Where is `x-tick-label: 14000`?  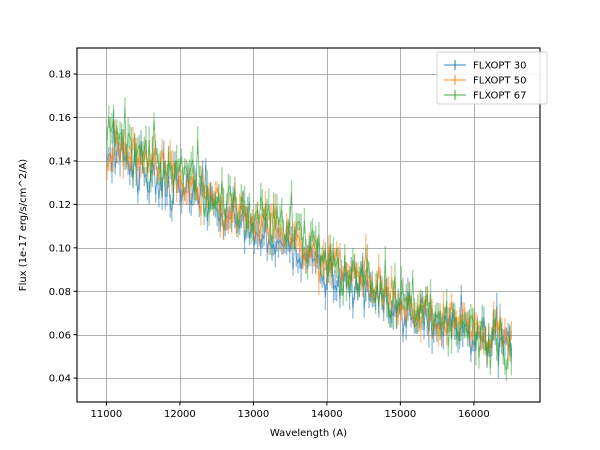 x-tick-label: 14000 is located at coordinates (327, 414).